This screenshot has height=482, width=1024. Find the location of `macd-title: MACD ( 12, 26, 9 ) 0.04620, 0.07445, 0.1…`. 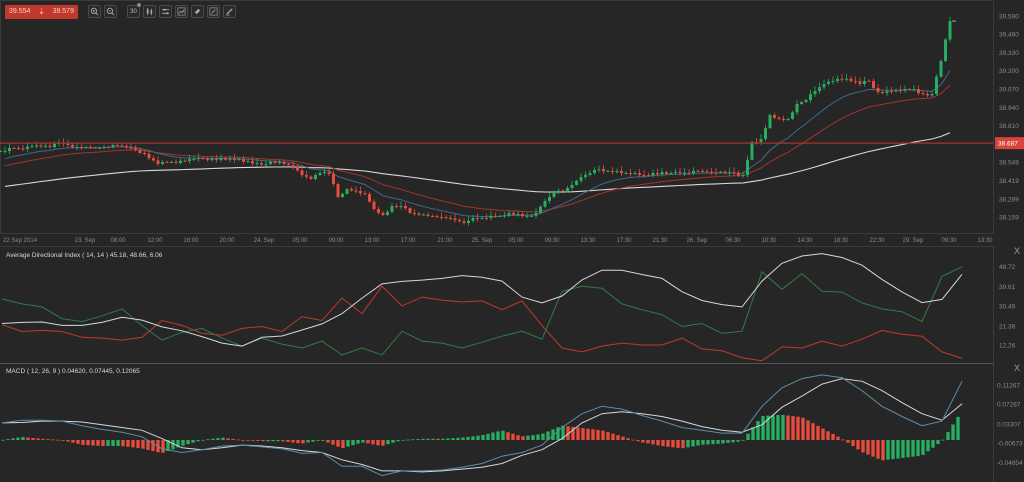

macd-title: MACD ( 12, 26, 9 ) 0.04620, 0.07445, 0.1… is located at coordinates (73, 371).